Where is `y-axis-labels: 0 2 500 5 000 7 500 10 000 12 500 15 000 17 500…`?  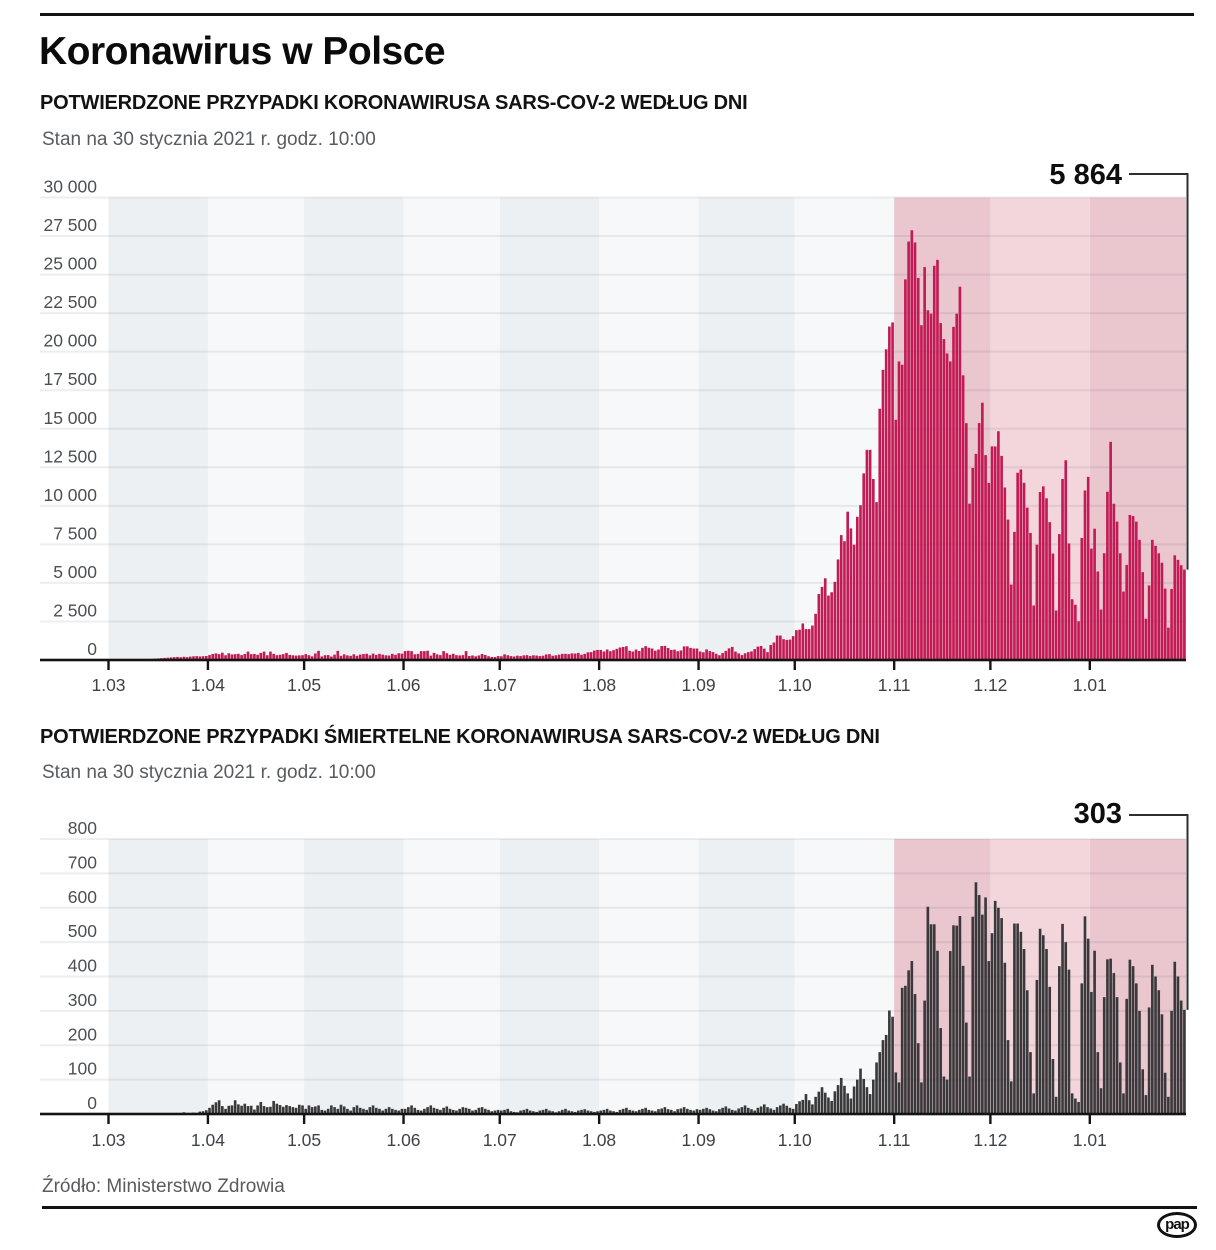 y-axis-labels: 0 2 500 5 000 7 500 10 000 12 500 15 000 17 500… is located at coordinates (70, 418).